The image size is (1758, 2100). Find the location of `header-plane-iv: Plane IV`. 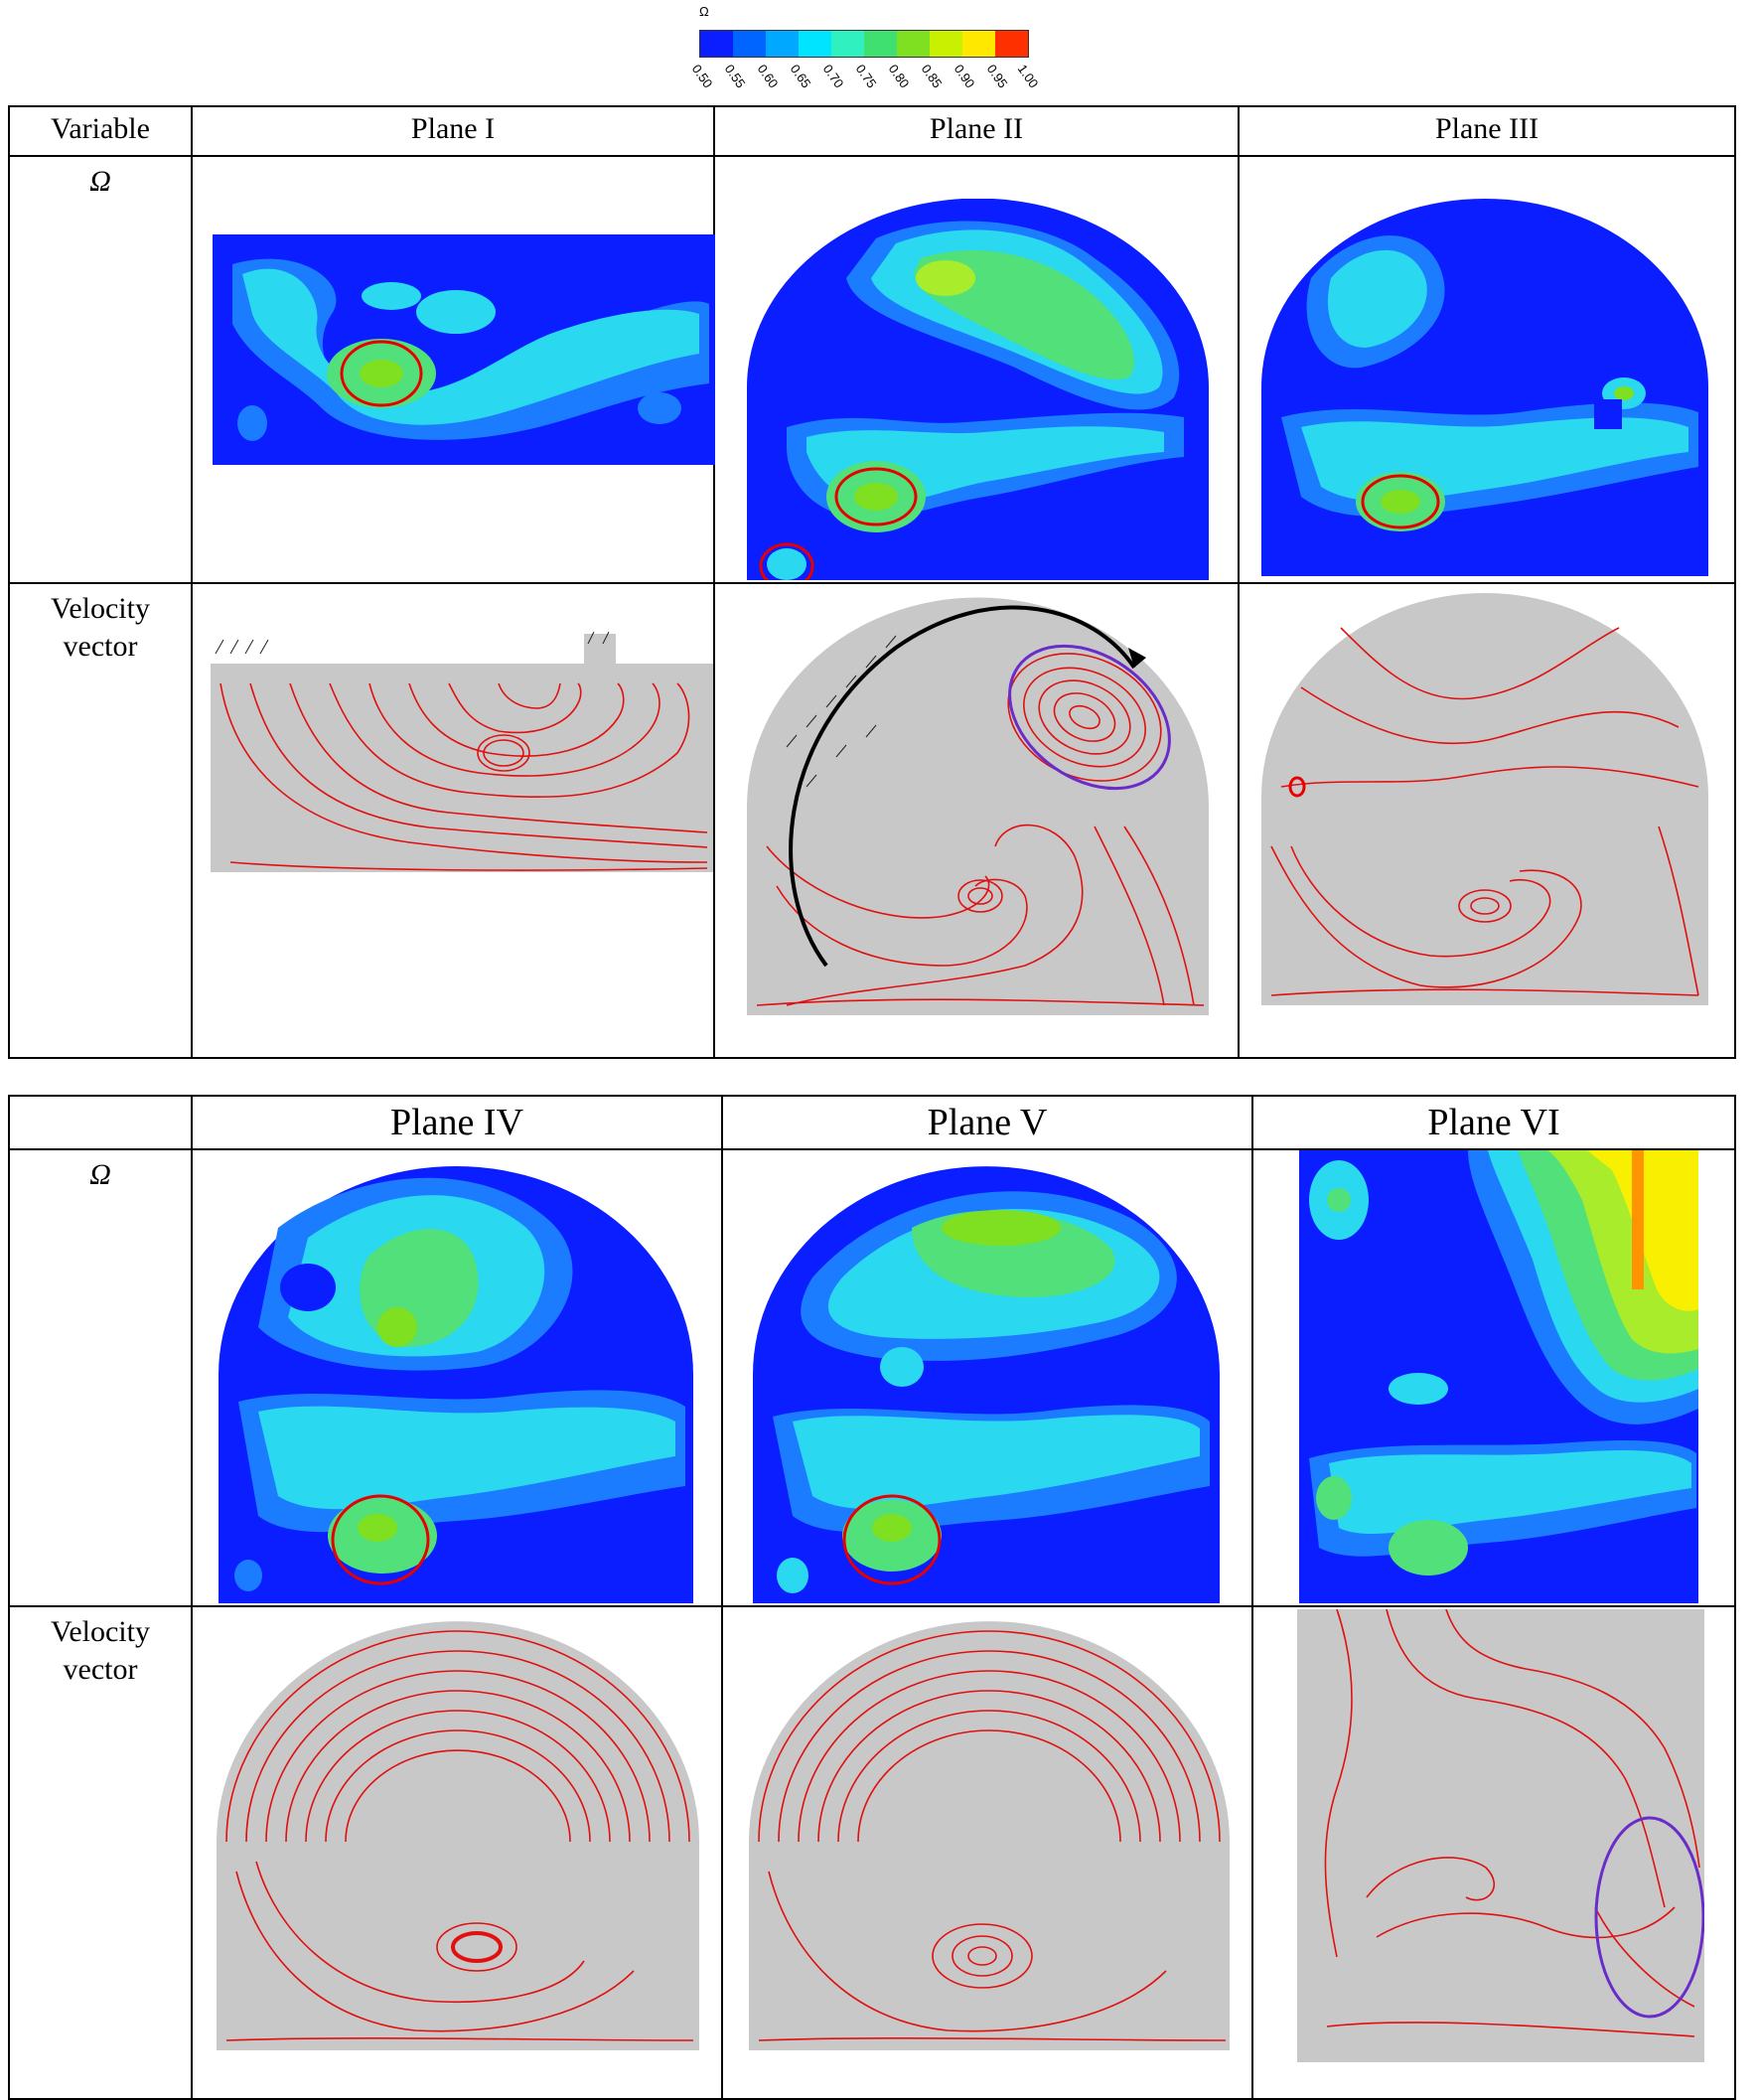

header-plane-iv: Plane IV is located at coordinates (457, 1122).